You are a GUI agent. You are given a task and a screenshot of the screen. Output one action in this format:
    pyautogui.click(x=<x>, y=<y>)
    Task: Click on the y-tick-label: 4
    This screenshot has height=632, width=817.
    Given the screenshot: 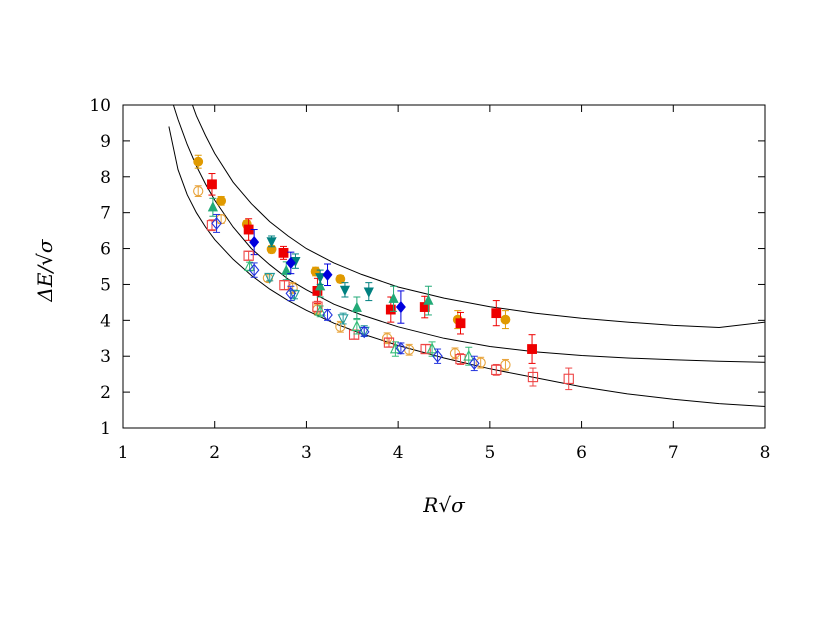 What is the action you would take?
    pyautogui.click(x=105, y=321)
    